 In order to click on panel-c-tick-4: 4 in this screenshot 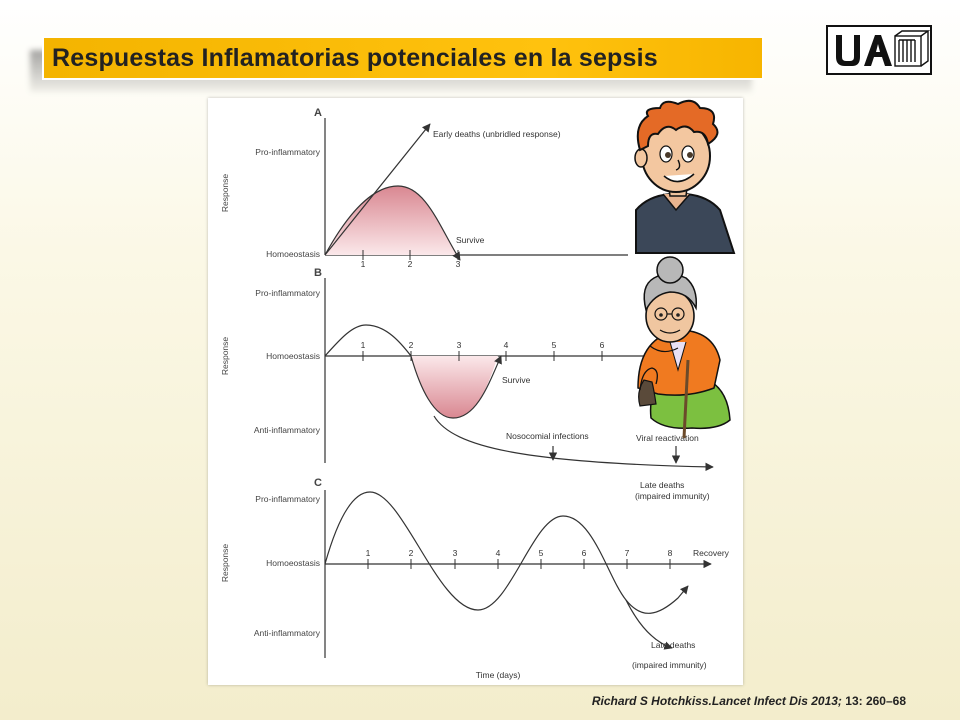, I will do `click(498, 553)`.